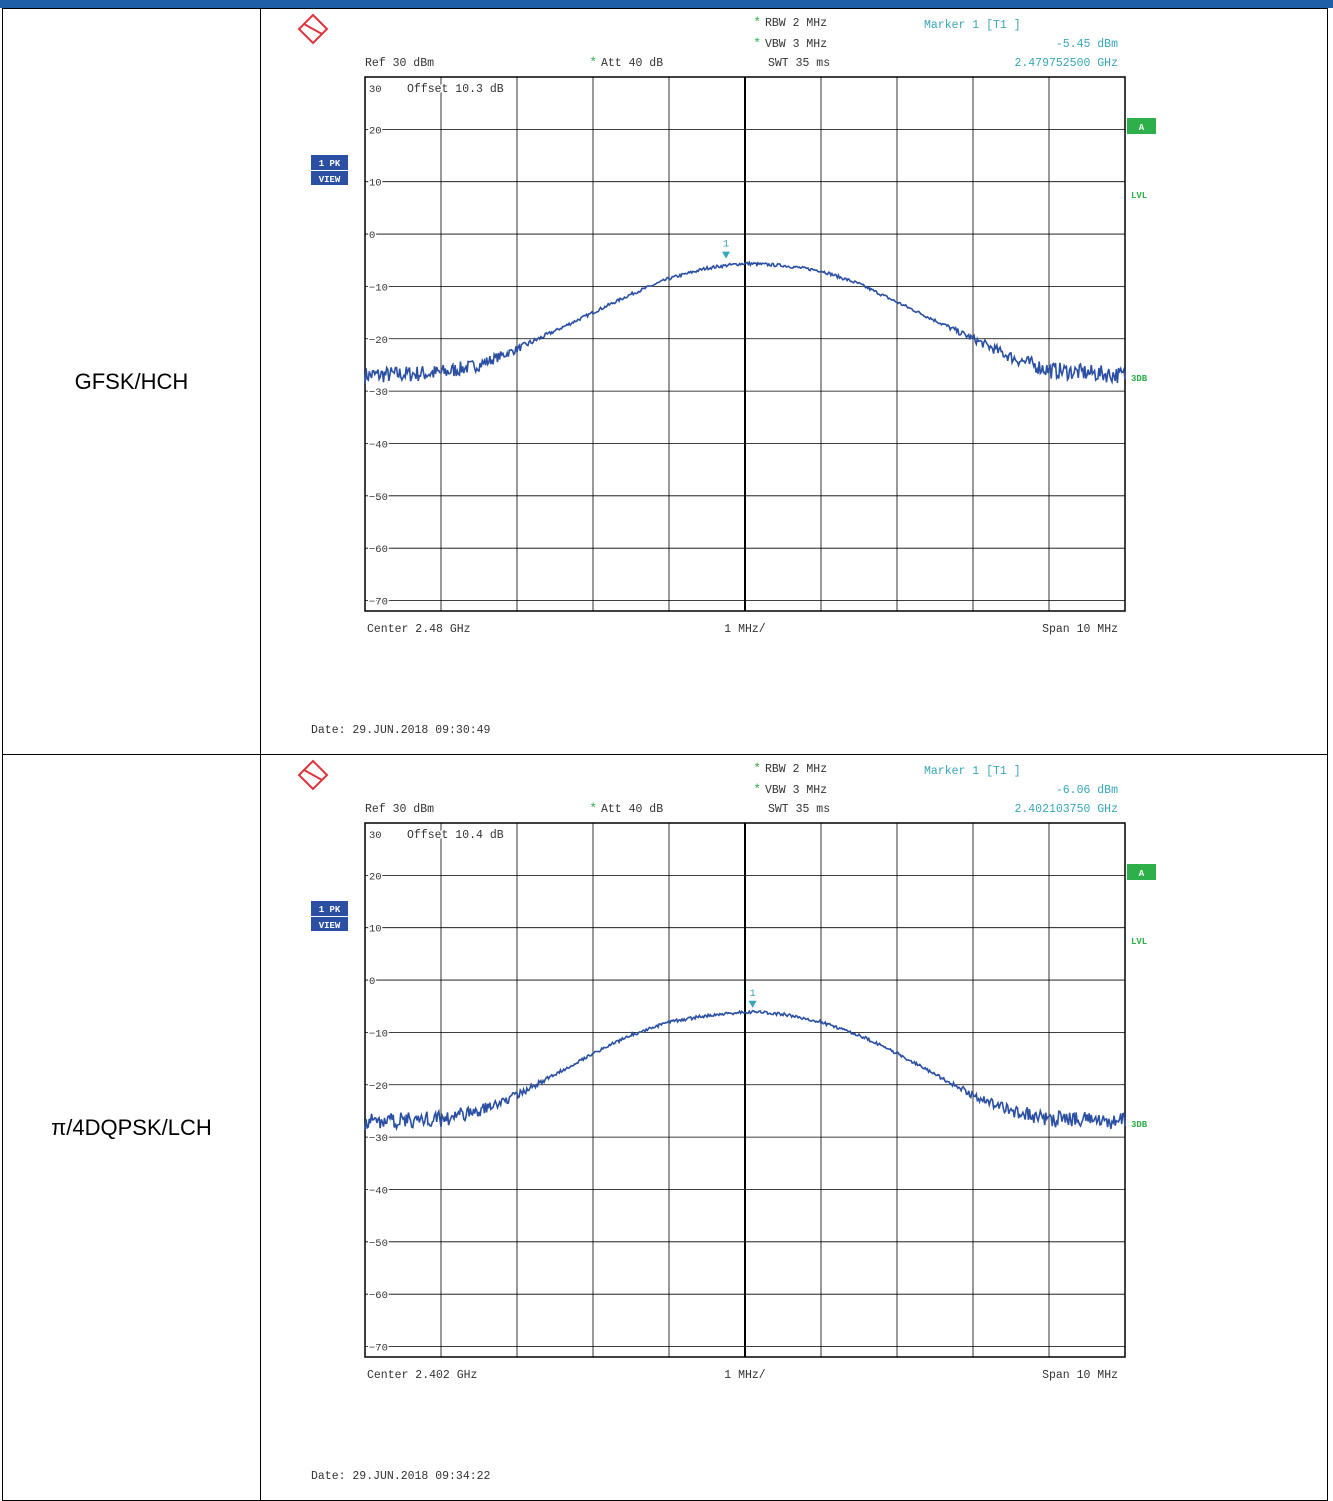  I want to click on marker-frequency: 2.479752500 GHz, so click(1066, 63).